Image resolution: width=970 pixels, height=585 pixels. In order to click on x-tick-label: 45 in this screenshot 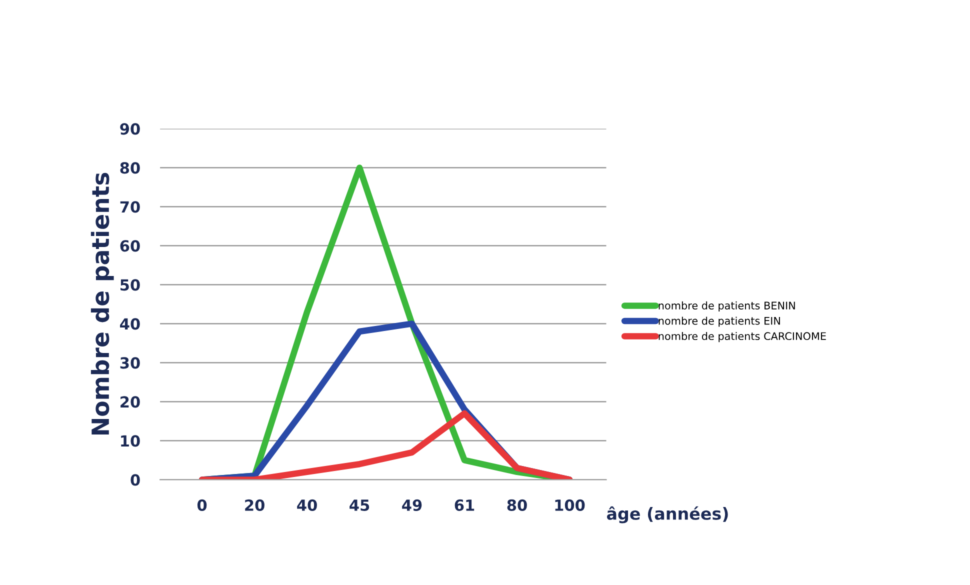, I will do `click(360, 505)`.